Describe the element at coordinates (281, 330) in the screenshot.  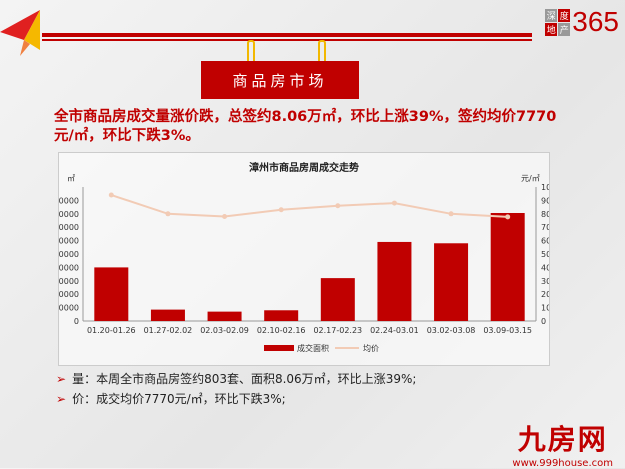
I see `x-tick-label: 02.10-02.16` at that location.